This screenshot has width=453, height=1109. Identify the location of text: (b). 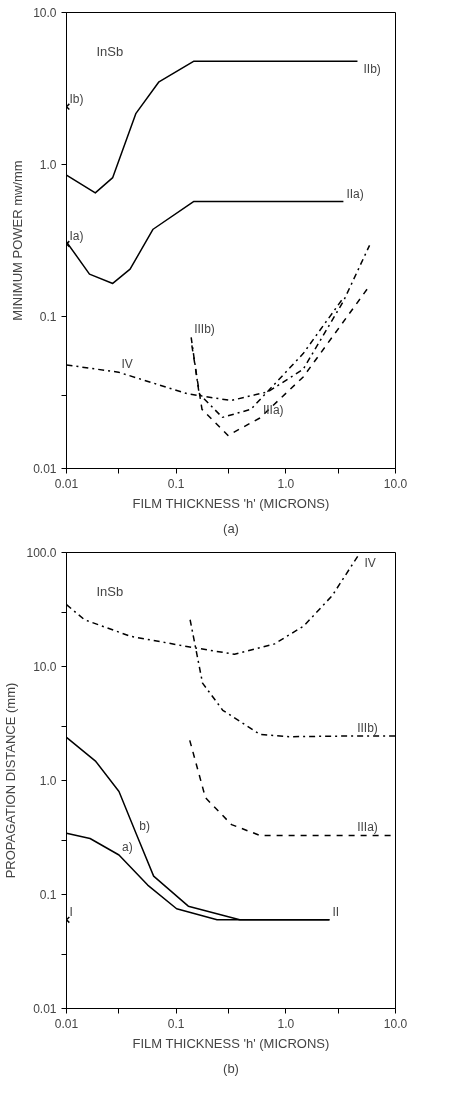
(231, 1068).